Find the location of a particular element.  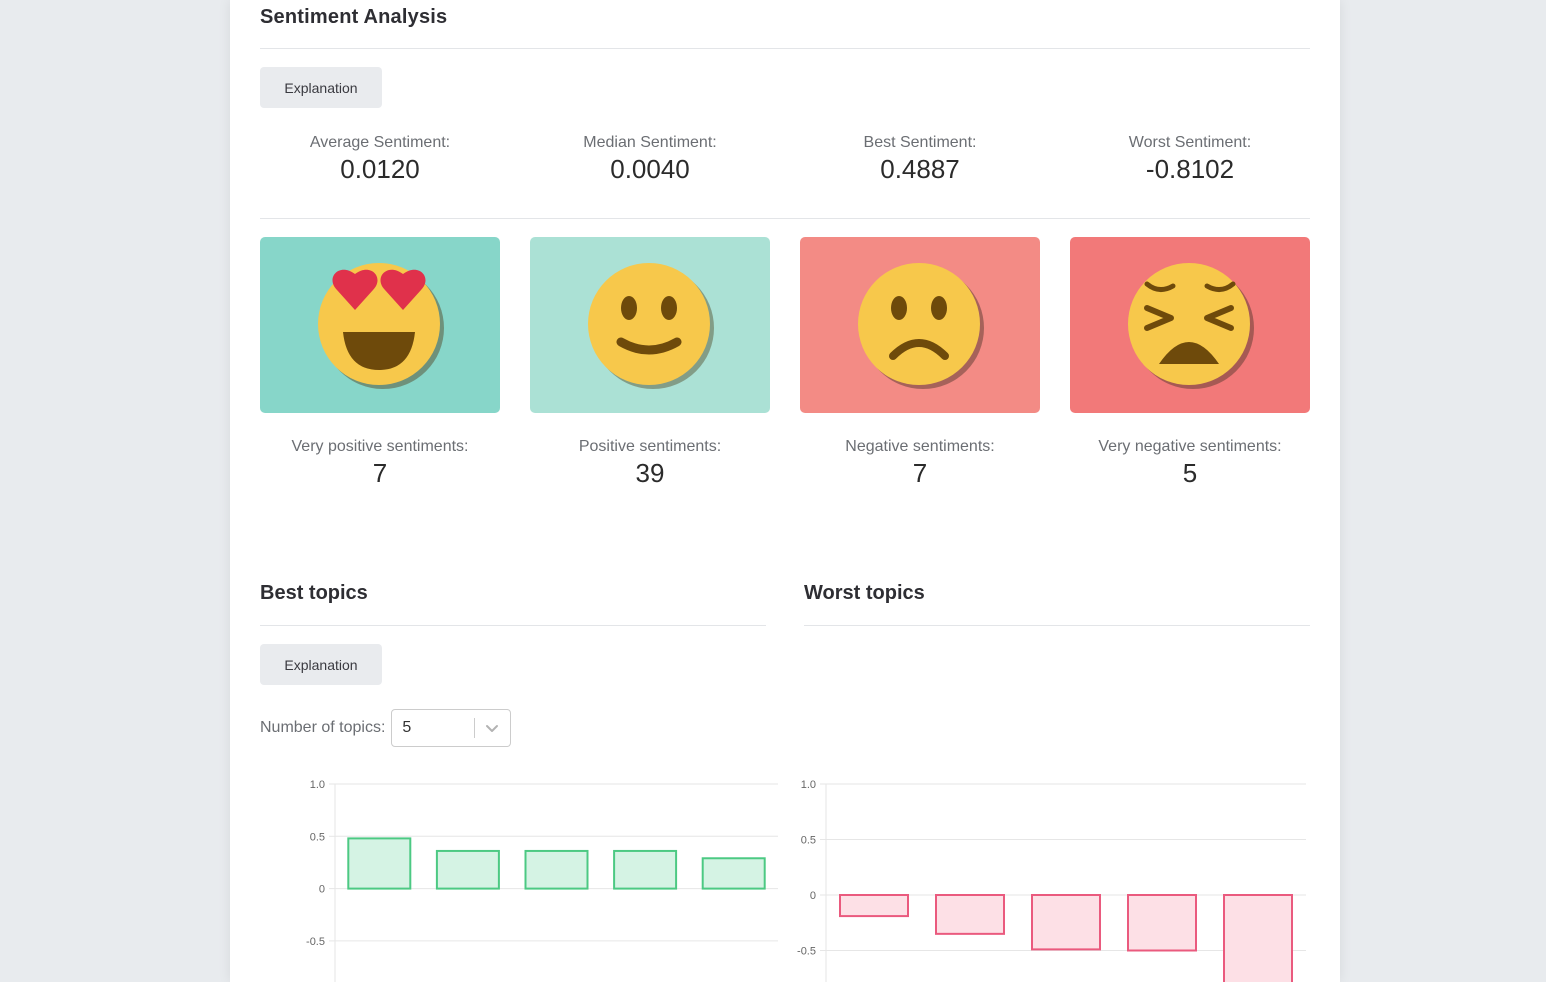

stat-median: Median Sentiment: 0.0040 is located at coordinates (650, 159).